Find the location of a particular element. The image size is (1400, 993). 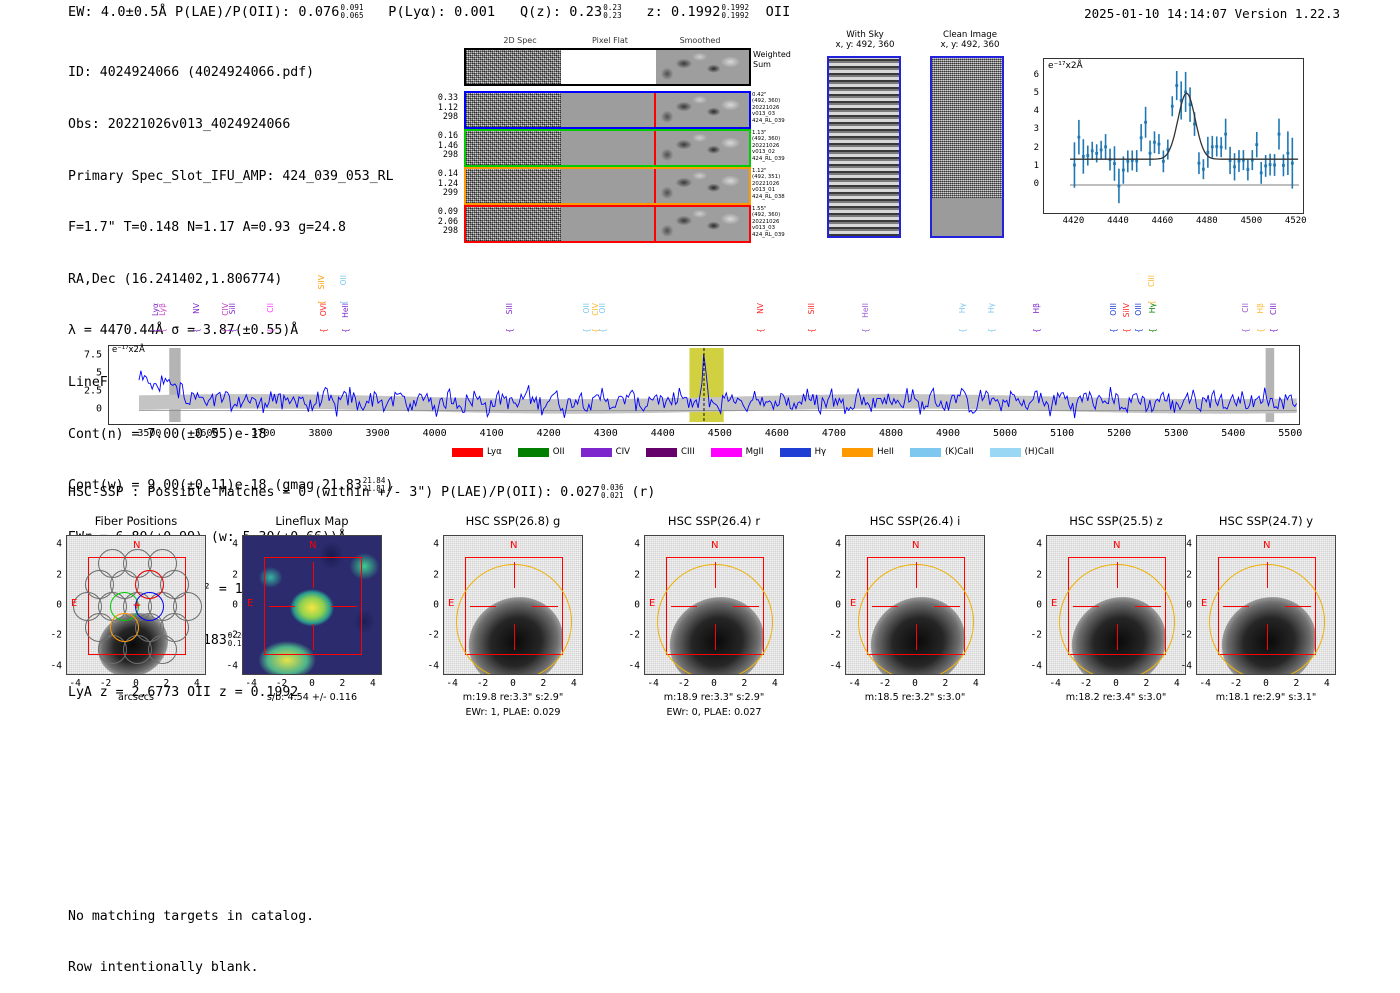

header-z-suffix: OII is located at coordinates (778, 12).